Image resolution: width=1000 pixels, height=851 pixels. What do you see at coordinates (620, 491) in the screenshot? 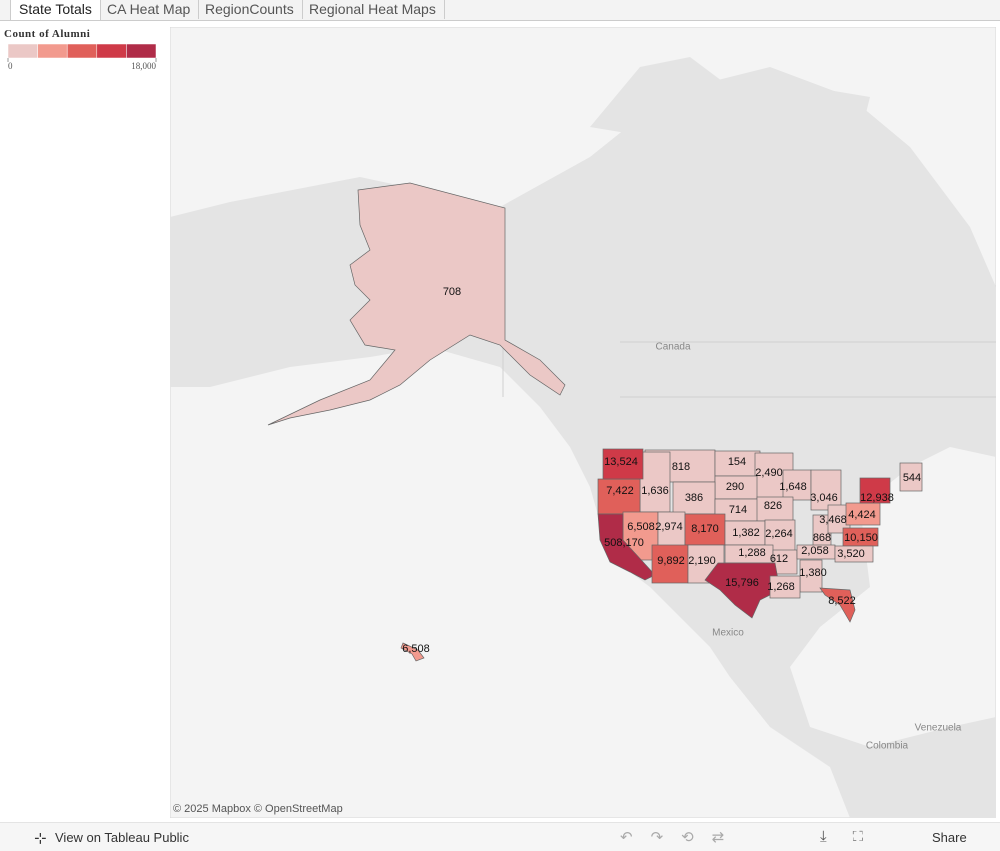
I see `region-label: 7,422` at bounding box center [620, 491].